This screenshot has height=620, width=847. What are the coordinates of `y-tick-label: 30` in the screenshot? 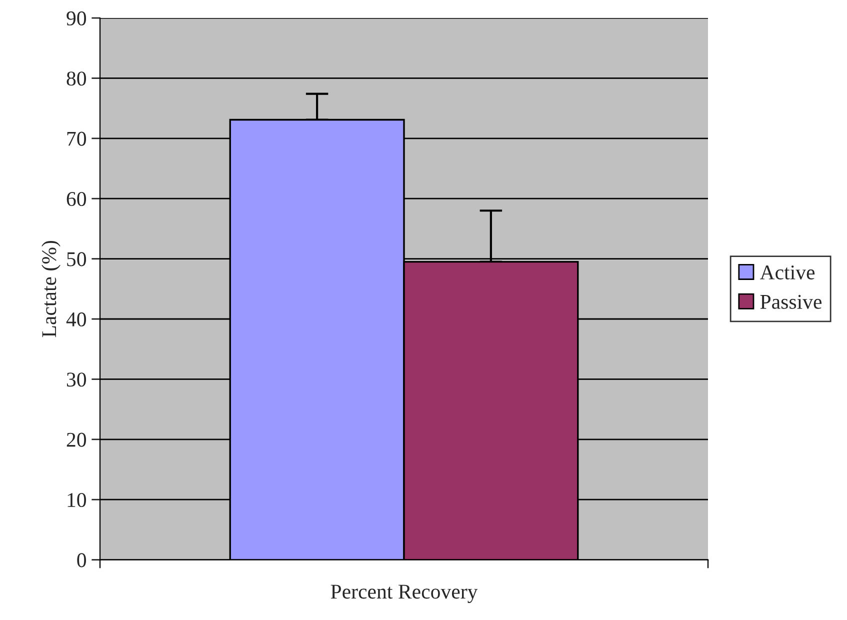 It's located at (76, 379).